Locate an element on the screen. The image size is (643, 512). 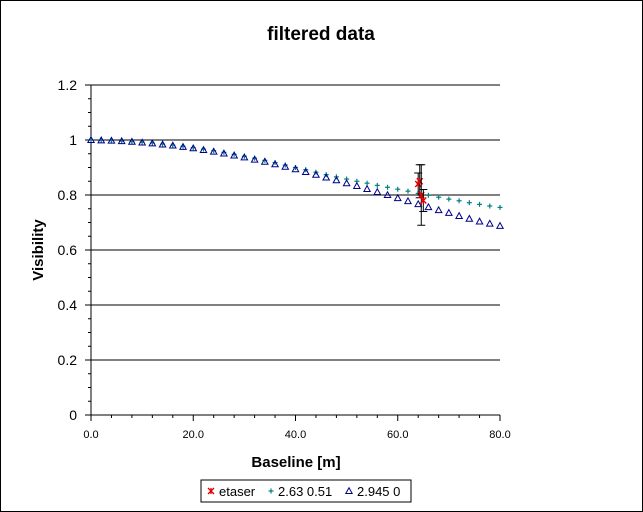
data-series is located at coordinates (295, 182).